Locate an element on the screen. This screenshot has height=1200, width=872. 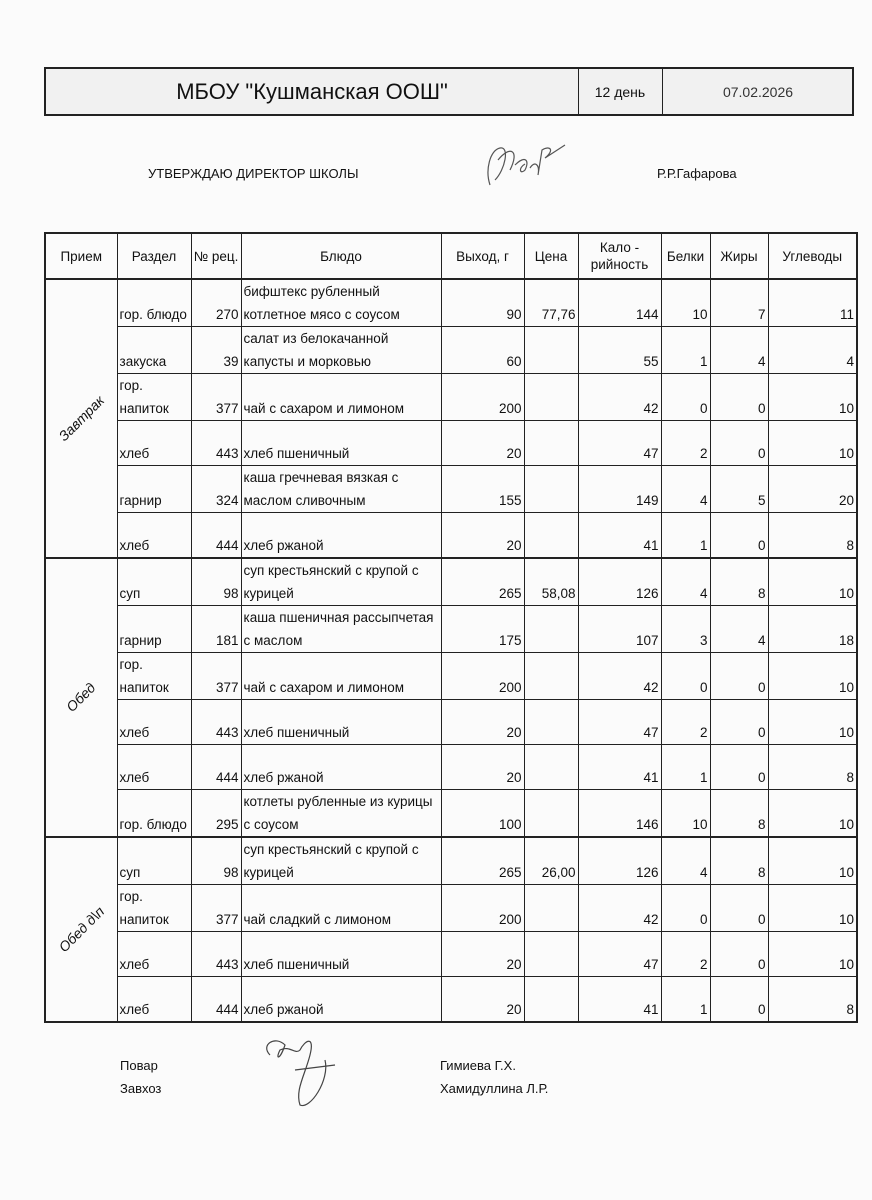
approval-label: УТВЕРЖДАЮ ДИРЕКТОР ШКОЛЫ is located at coordinates (253, 173).